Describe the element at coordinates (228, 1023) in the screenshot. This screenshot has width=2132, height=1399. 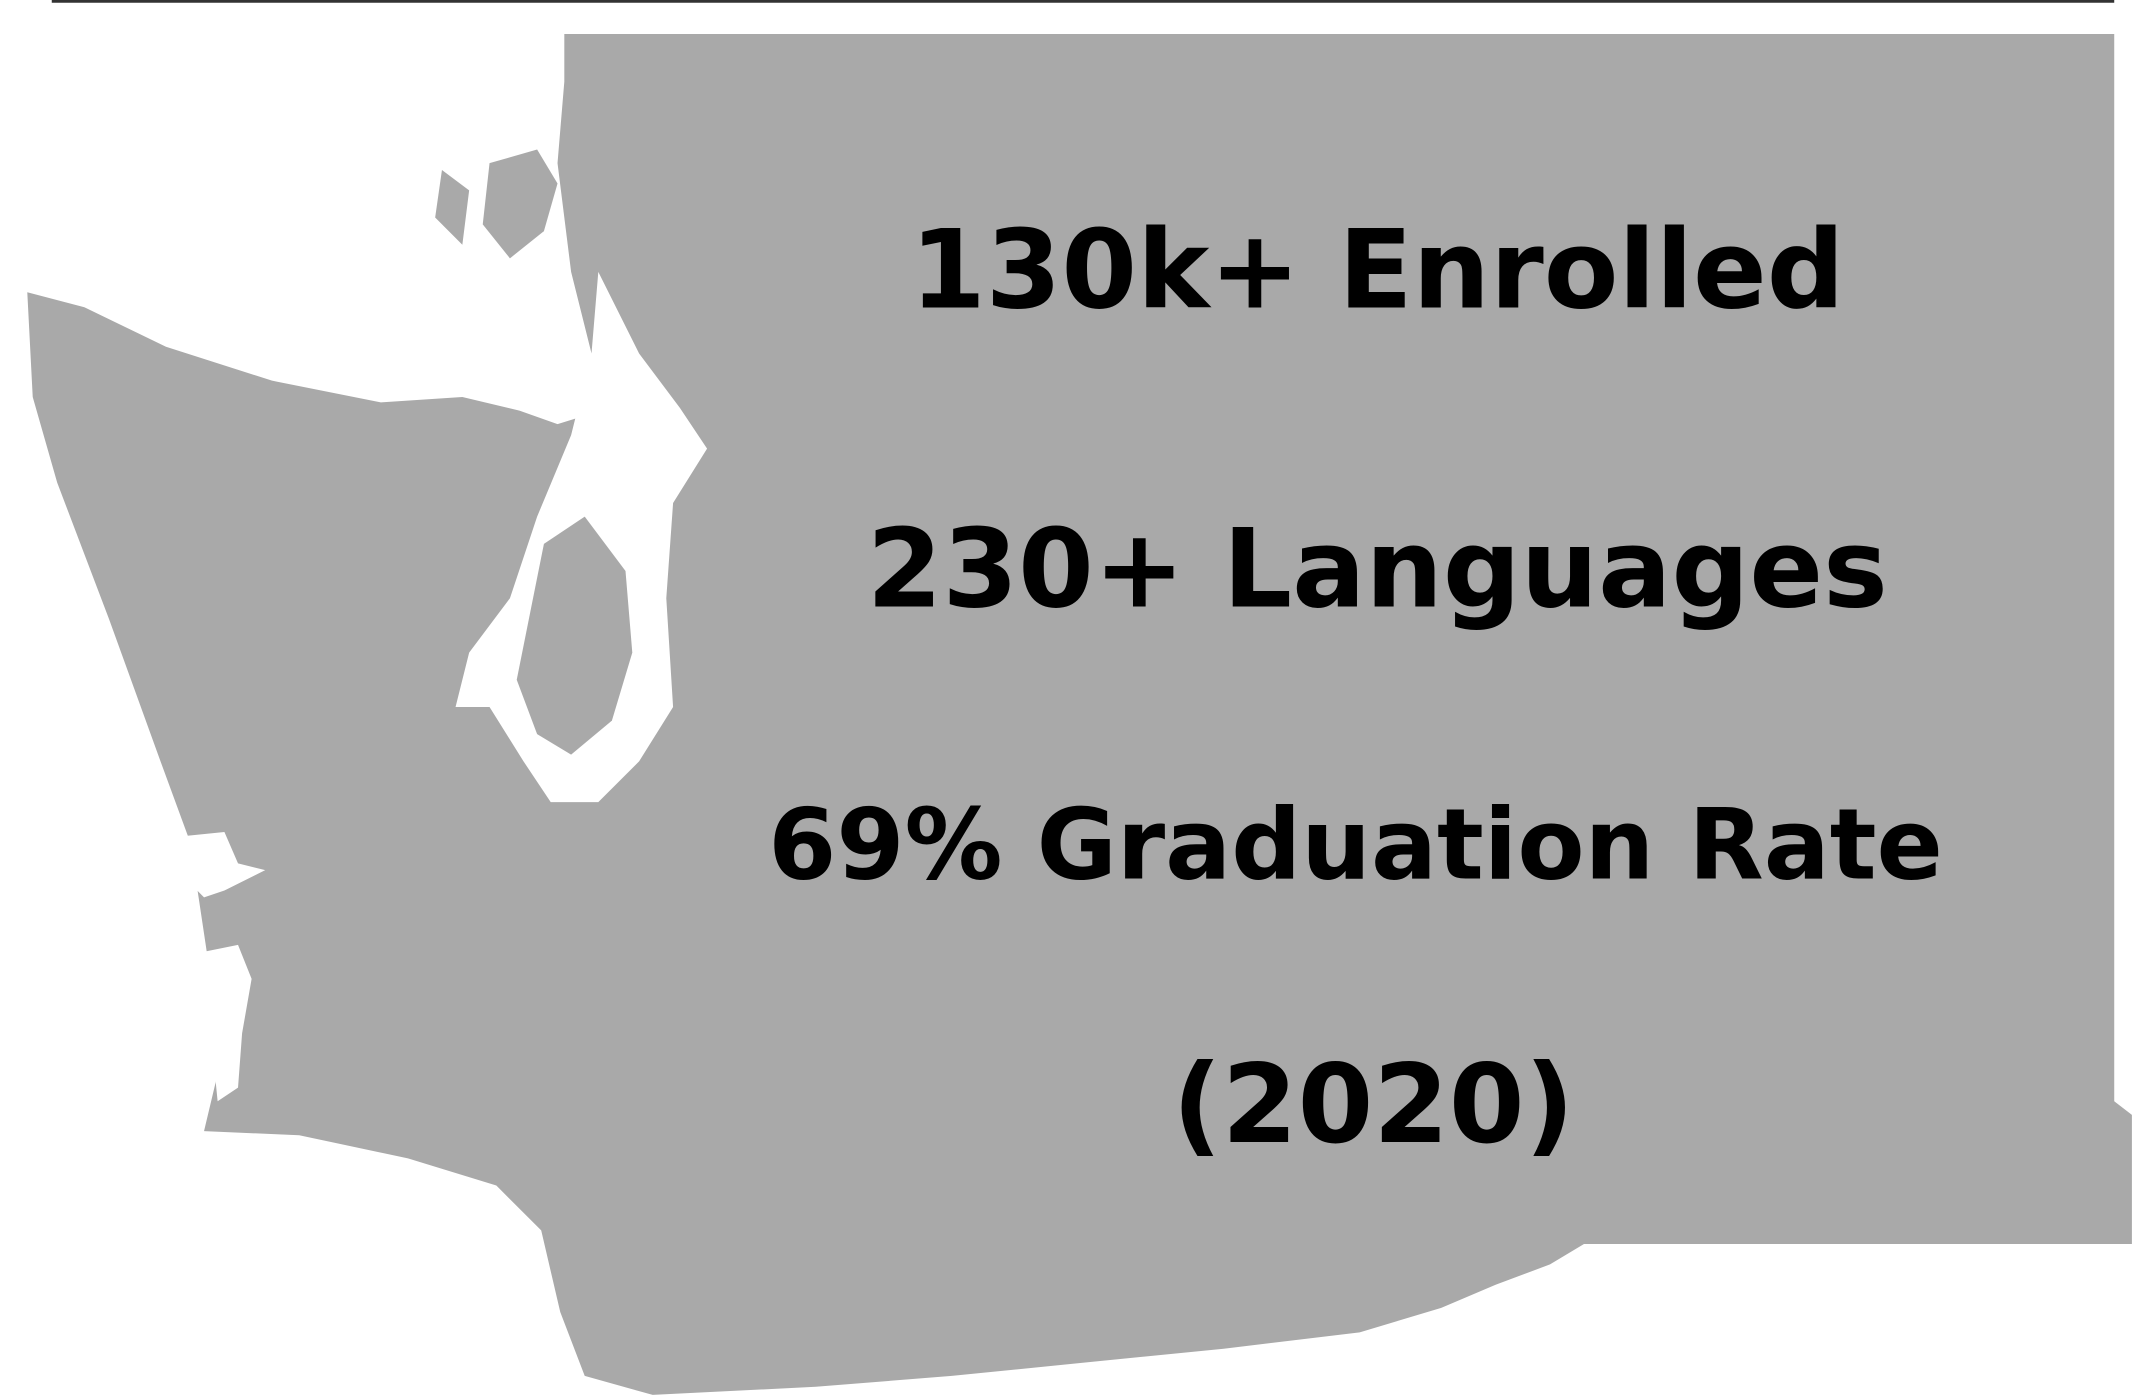
I see `willapa-bay` at that location.